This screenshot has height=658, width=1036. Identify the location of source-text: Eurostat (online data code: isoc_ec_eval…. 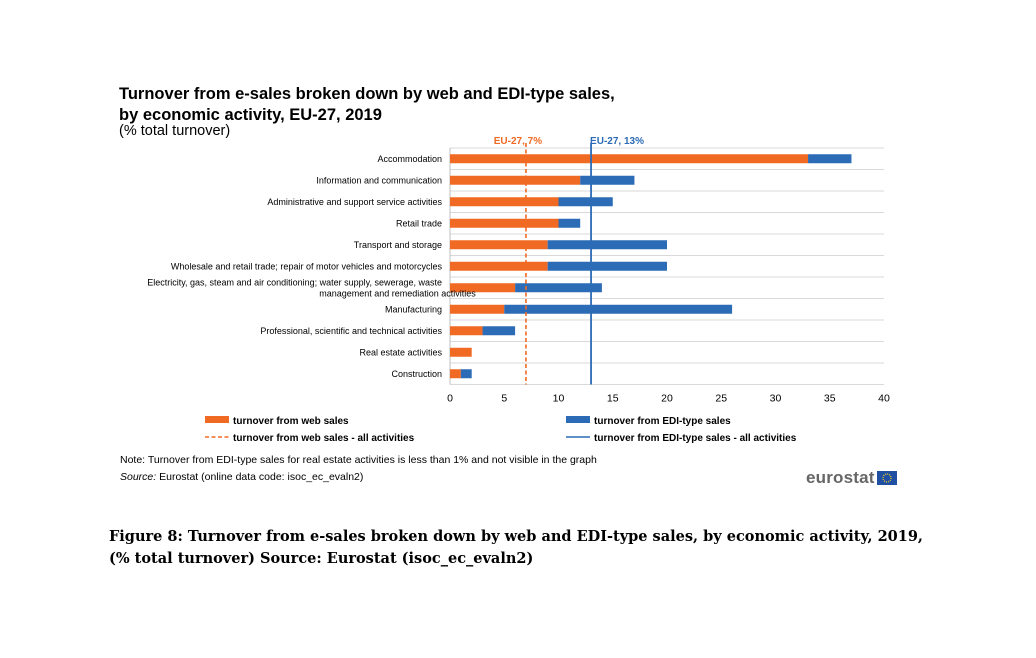
(260, 477).